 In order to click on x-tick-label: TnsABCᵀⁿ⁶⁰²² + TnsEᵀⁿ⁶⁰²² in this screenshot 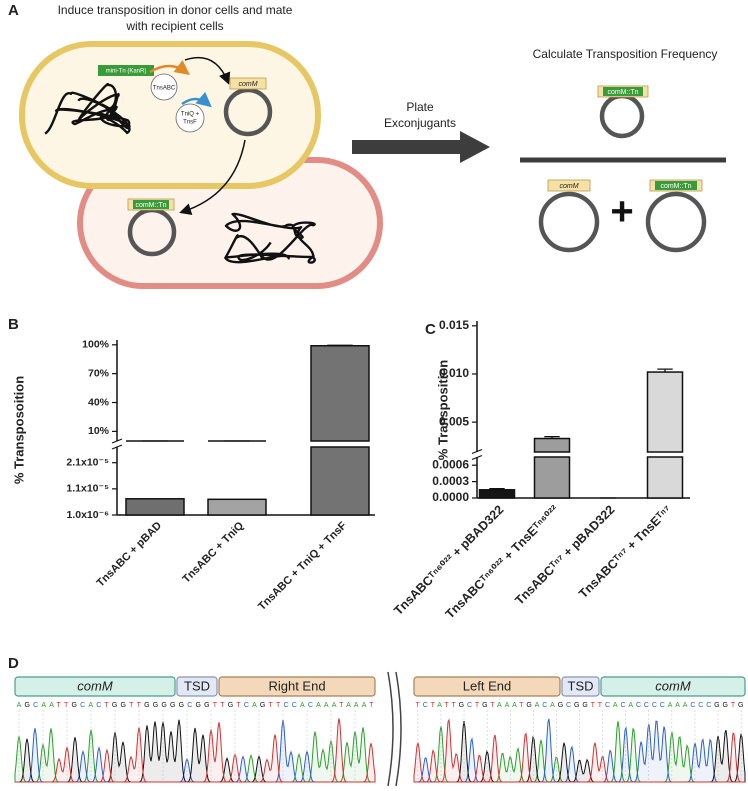, I will do `click(502, 562)`.